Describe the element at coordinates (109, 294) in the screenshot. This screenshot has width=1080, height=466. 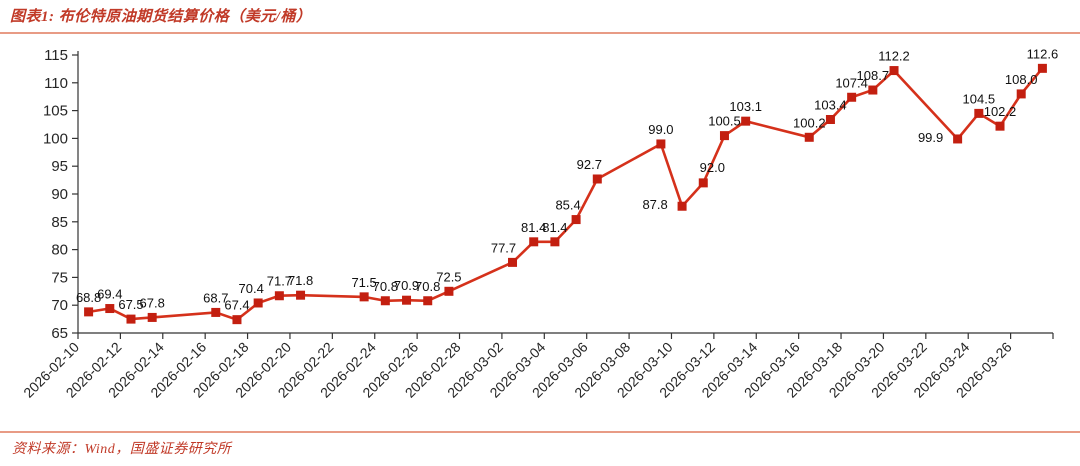
I see `point-label: 69.4` at that location.